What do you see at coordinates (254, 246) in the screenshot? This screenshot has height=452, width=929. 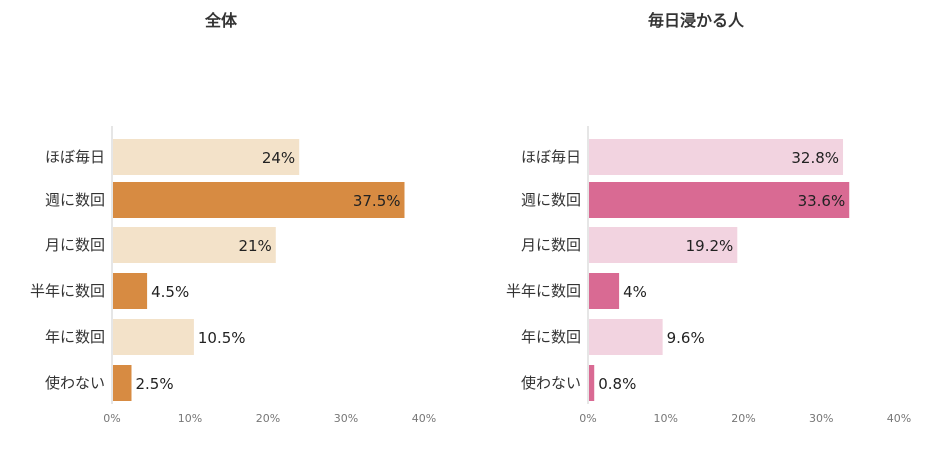 I see `value-label: 21%` at bounding box center [254, 246].